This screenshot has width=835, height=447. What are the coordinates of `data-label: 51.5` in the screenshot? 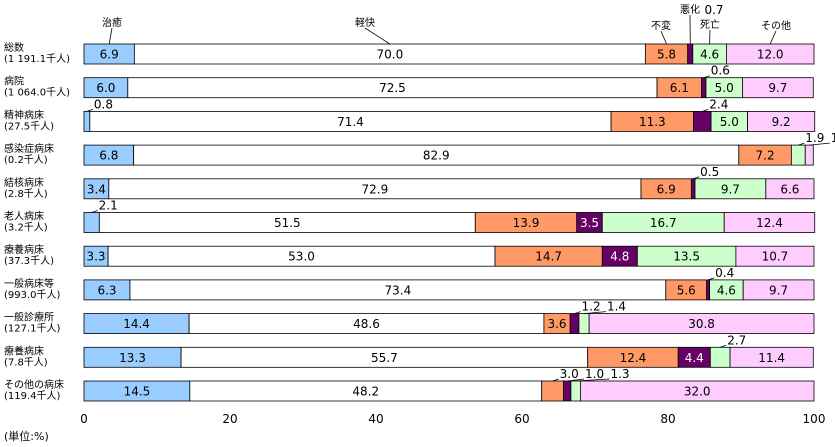 It's located at (287, 223).